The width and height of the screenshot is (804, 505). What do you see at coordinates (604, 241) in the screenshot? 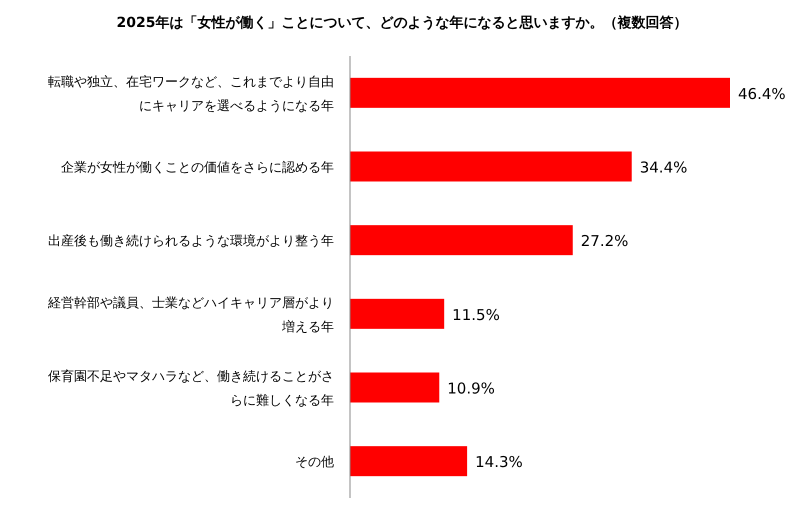
I see `data-label: 27.2%` at bounding box center [604, 241].